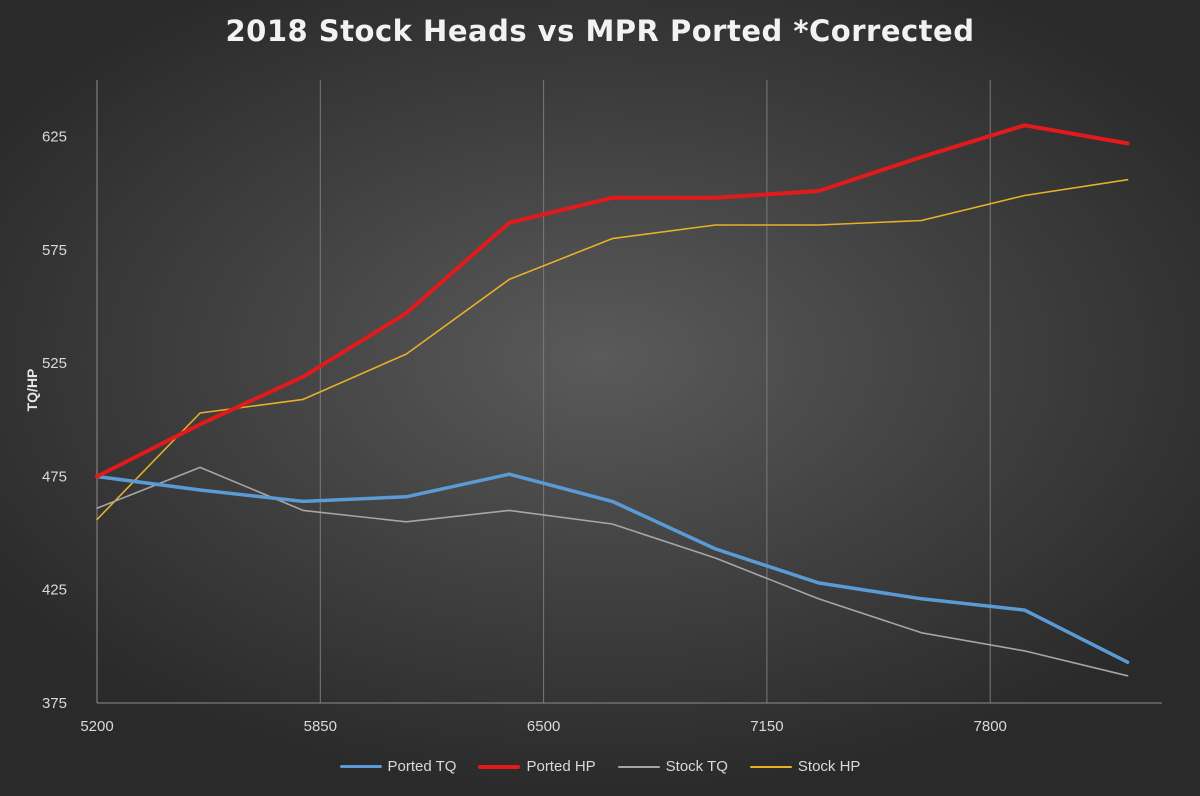 This screenshot has height=796, width=1200. Describe the element at coordinates (54, 363) in the screenshot. I see `y-tick-label: 525` at that location.